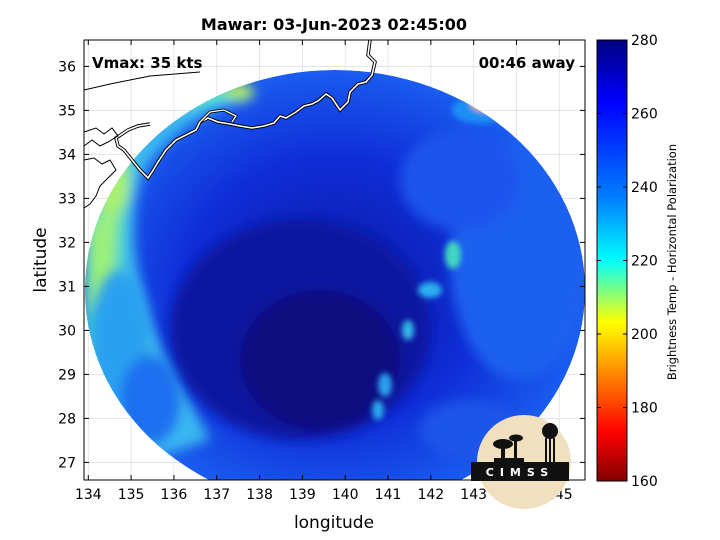  Describe the element at coordinates (345, 495) in the screenshot. I see `x-tick-label: 140` at that location.